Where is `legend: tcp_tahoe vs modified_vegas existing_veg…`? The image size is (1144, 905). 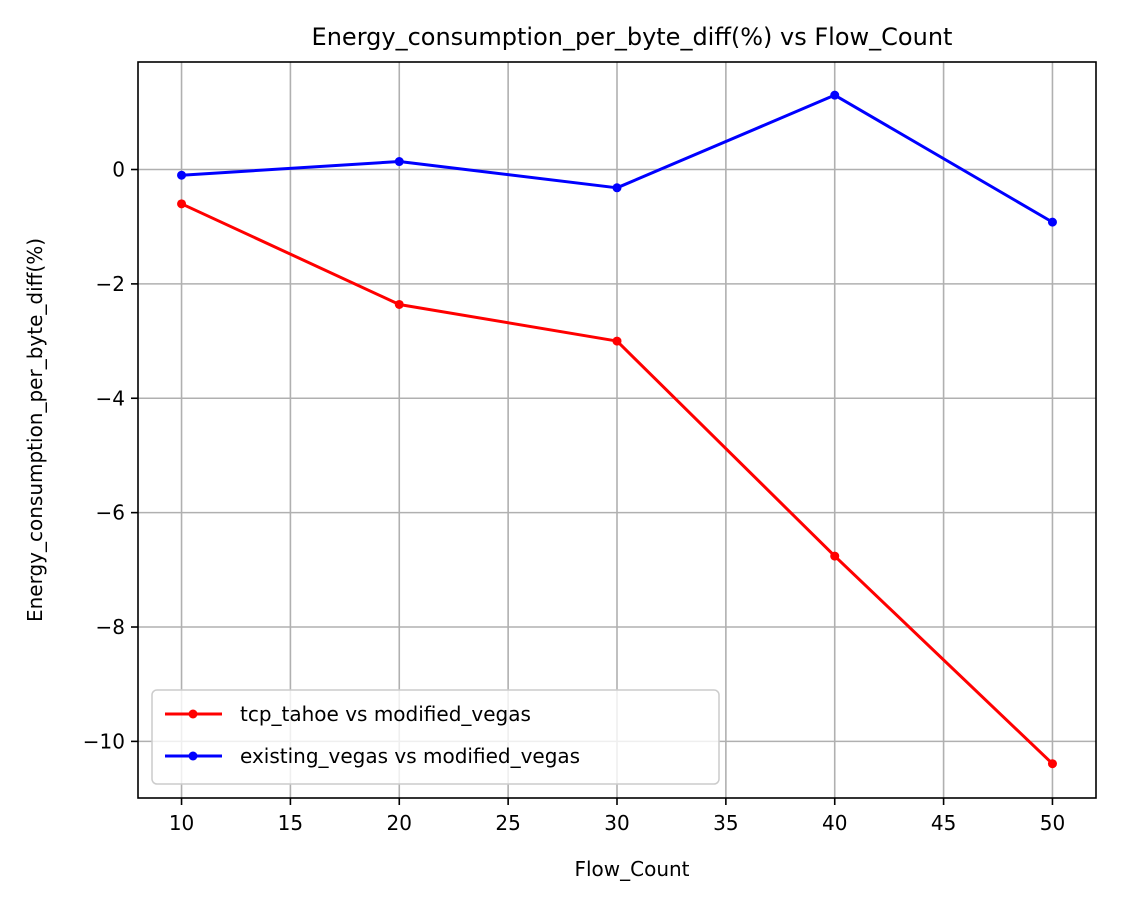 legend: tcp_tahoe vs modified_vegas existing_veg… is located at coordinates (435, 737).